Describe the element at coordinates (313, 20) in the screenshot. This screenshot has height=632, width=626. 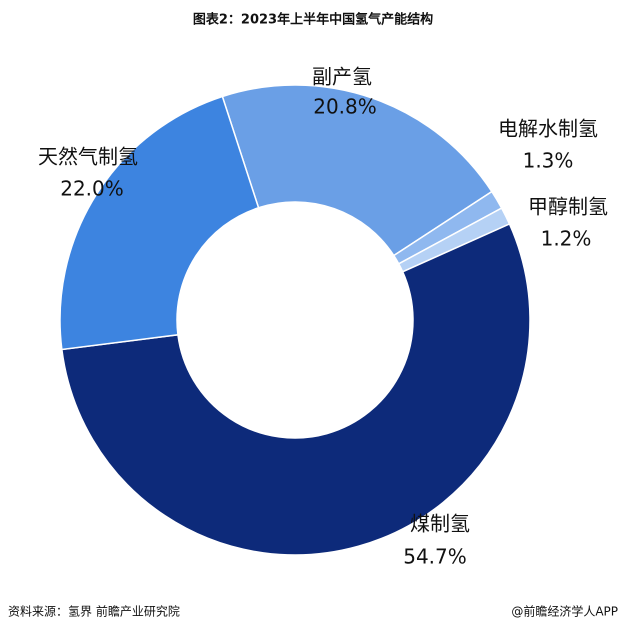
I see `chart-title: 图表2：2023年上半年中国氢气产能结构` at that location.